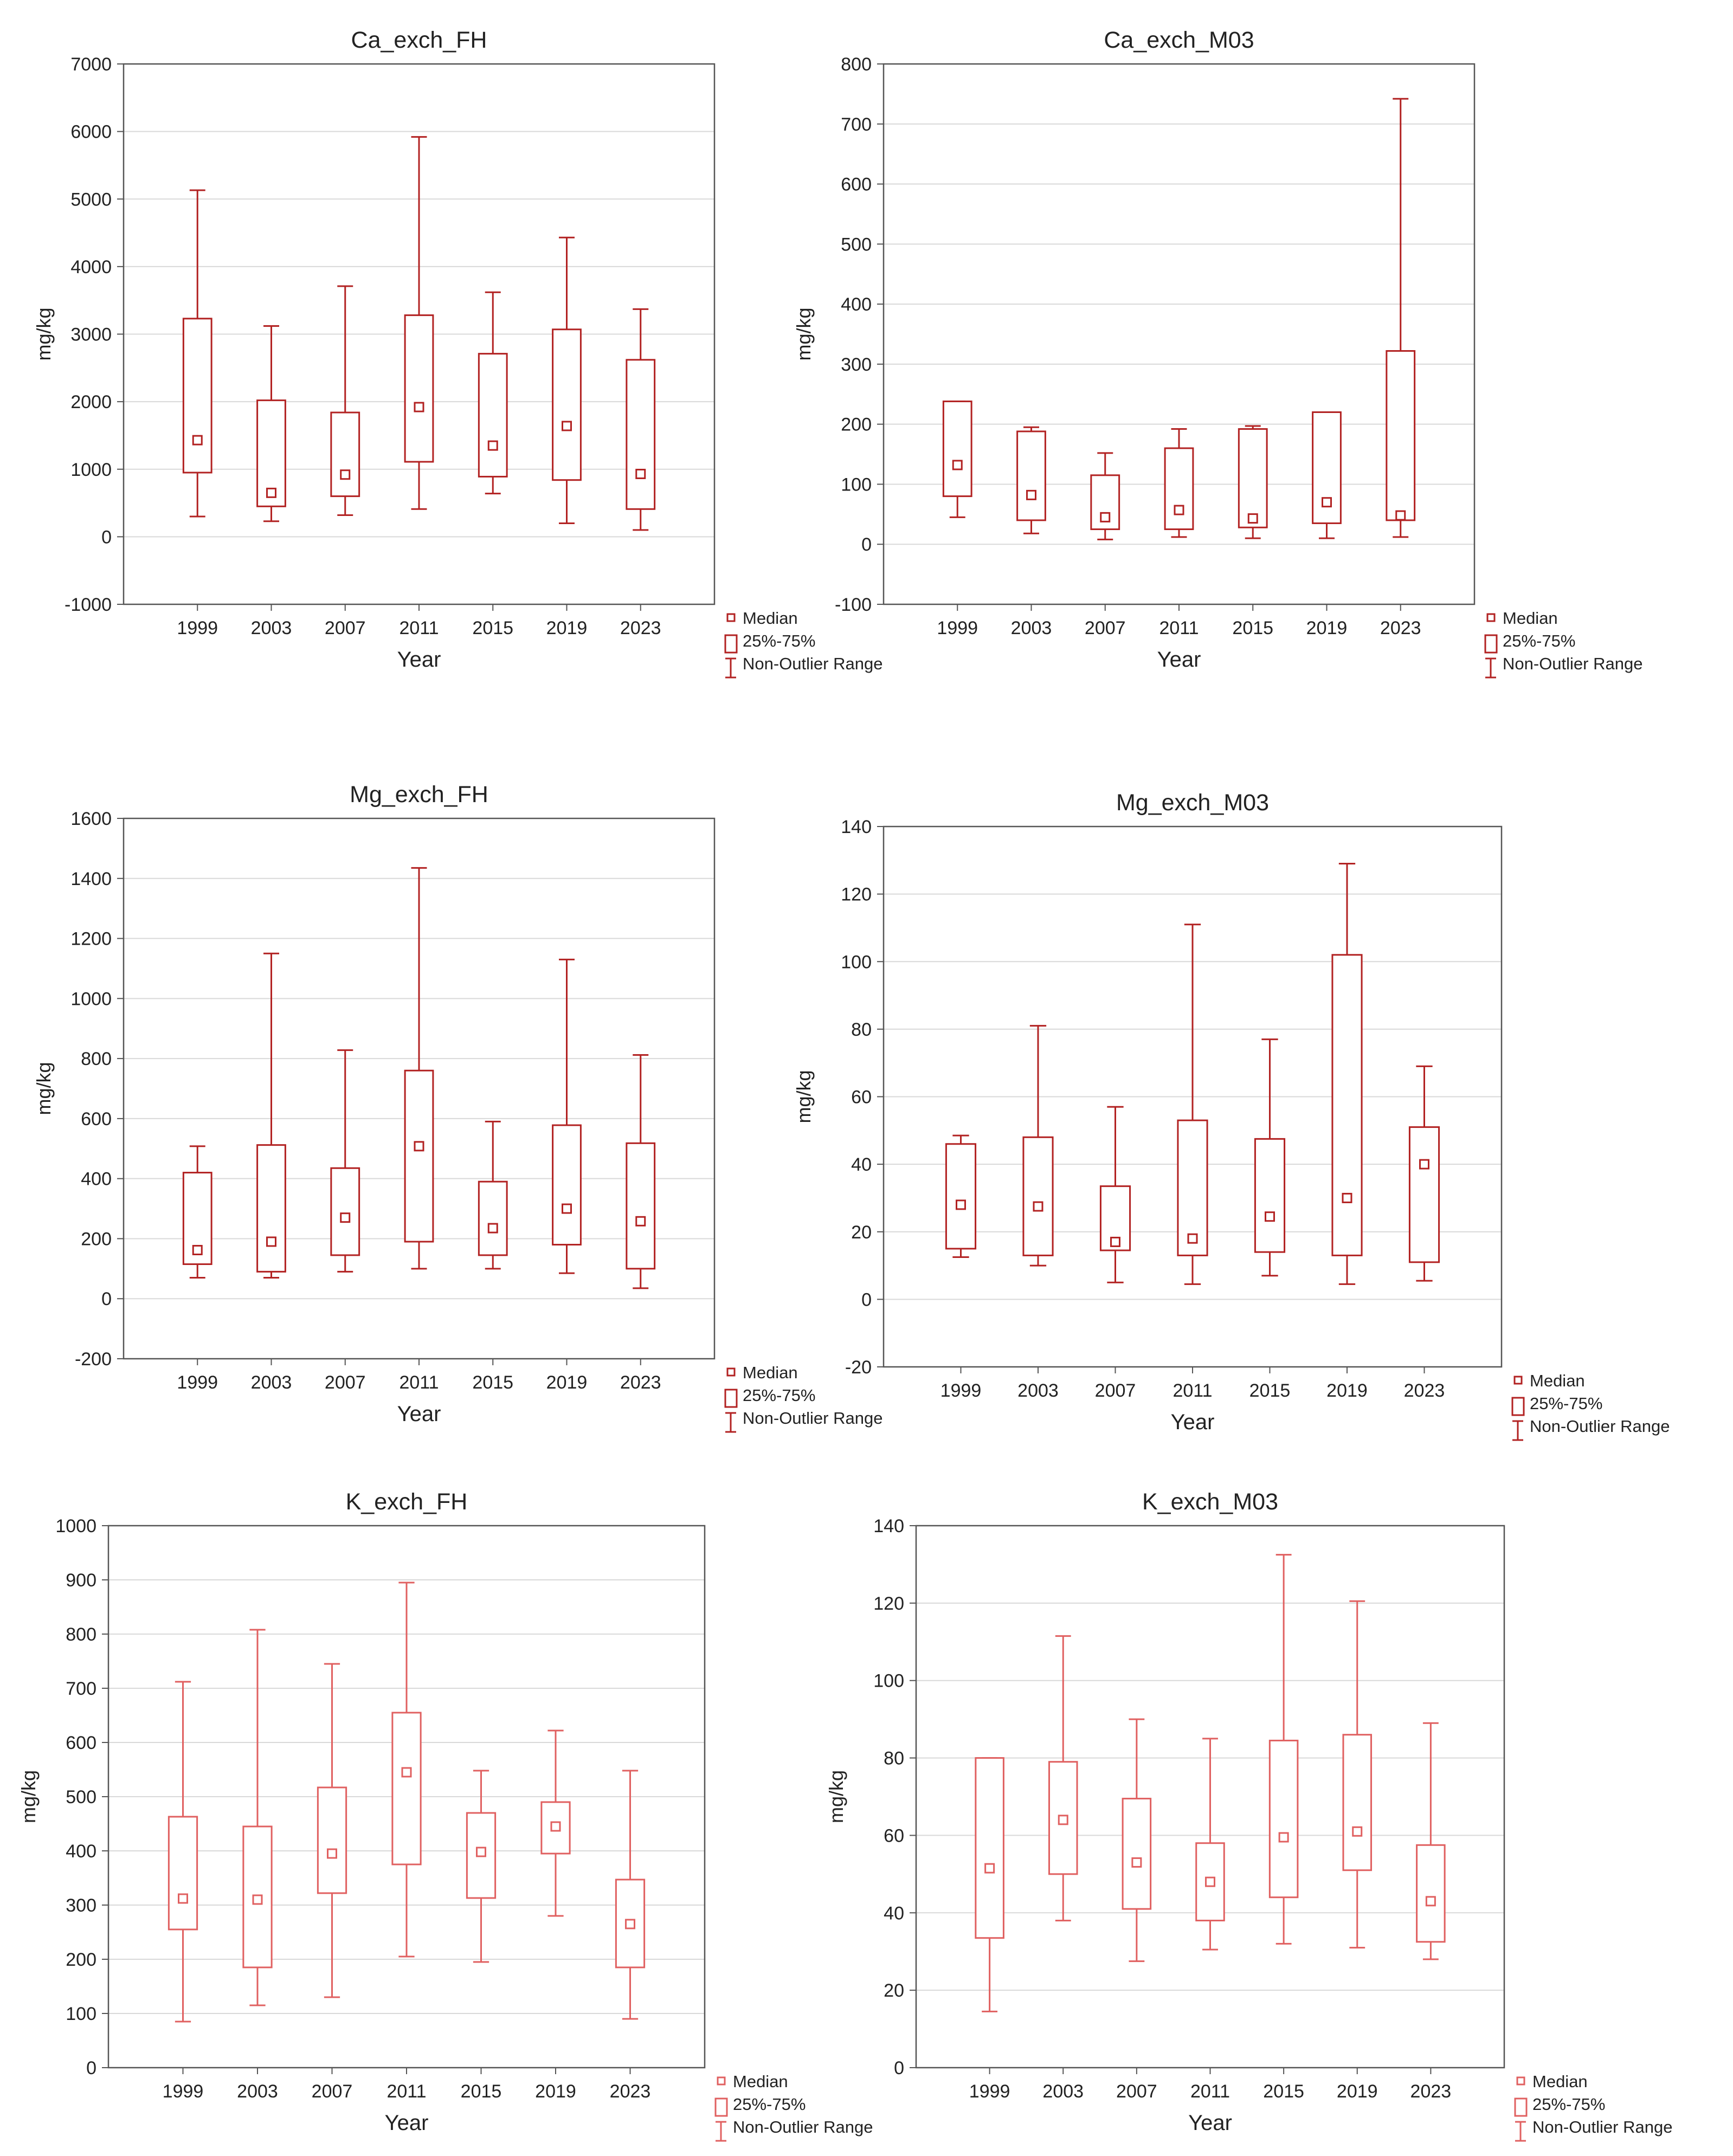 The height and width of the screenshot is (2156, 1733). I want to click on y-tick-label: 1600, so click(91, 819).